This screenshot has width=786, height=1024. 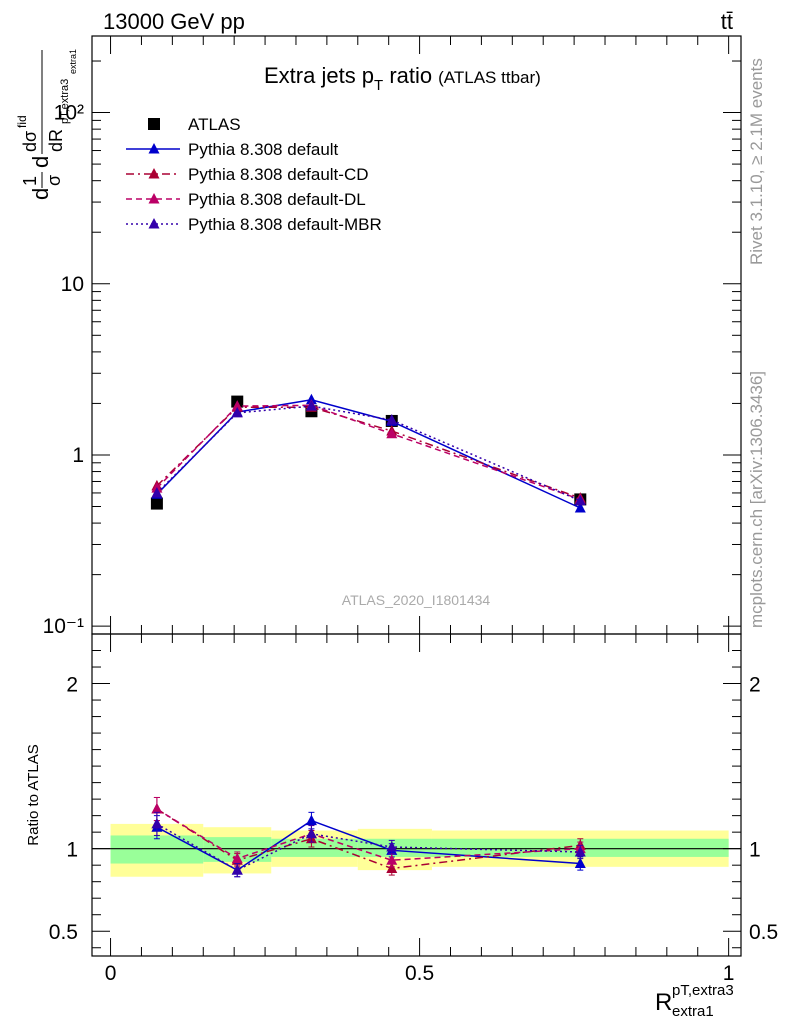 I want to click on legend-entry-3: Pythia 8.308 default-DL, so click(x=246, y=199).